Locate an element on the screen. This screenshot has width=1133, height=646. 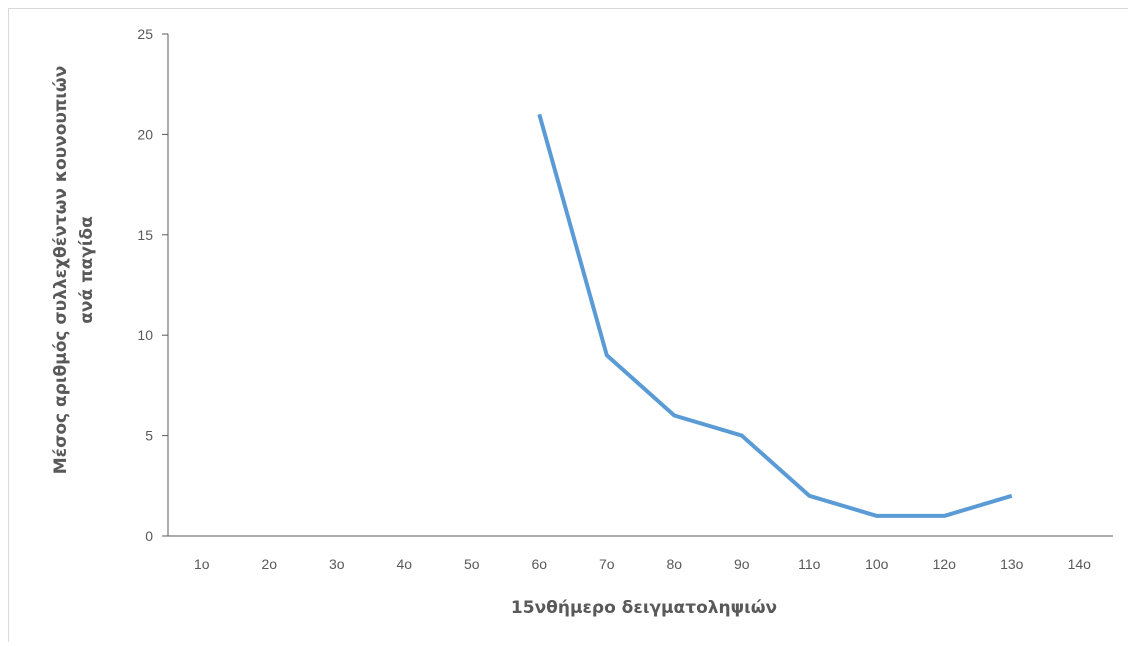
x-tick-label: 14ο is located at coordinates (1080, 564).